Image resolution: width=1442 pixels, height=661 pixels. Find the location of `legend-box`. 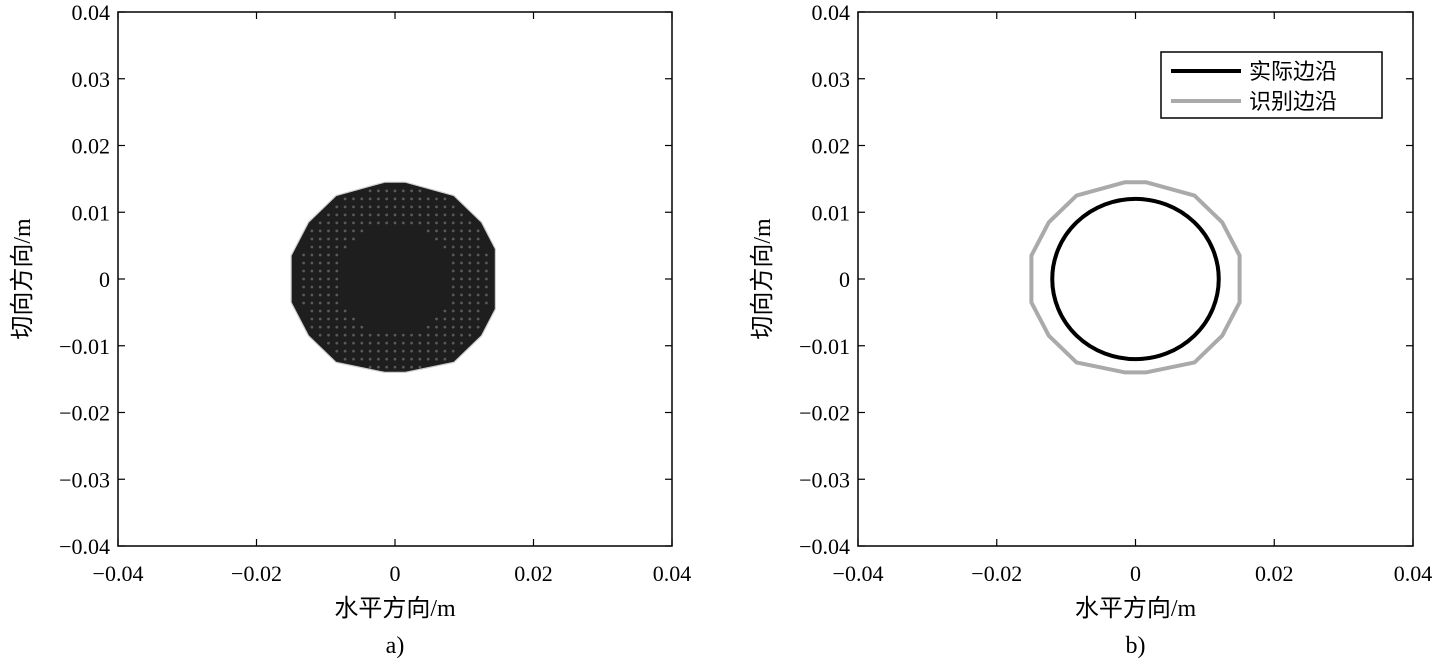

legend-box is located at coordinates (1271, 85).